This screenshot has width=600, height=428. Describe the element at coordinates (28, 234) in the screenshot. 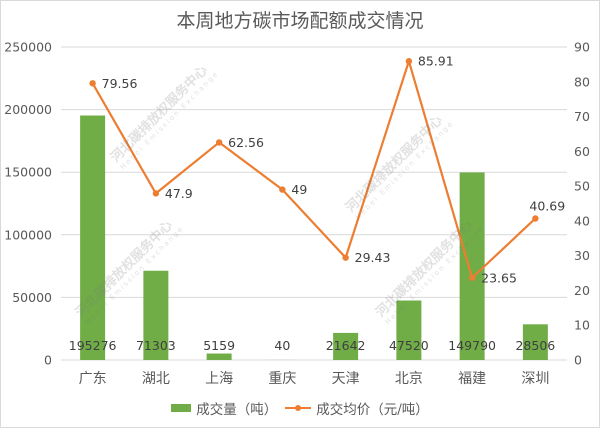

I see `left-tick-label: 100000` at that location.